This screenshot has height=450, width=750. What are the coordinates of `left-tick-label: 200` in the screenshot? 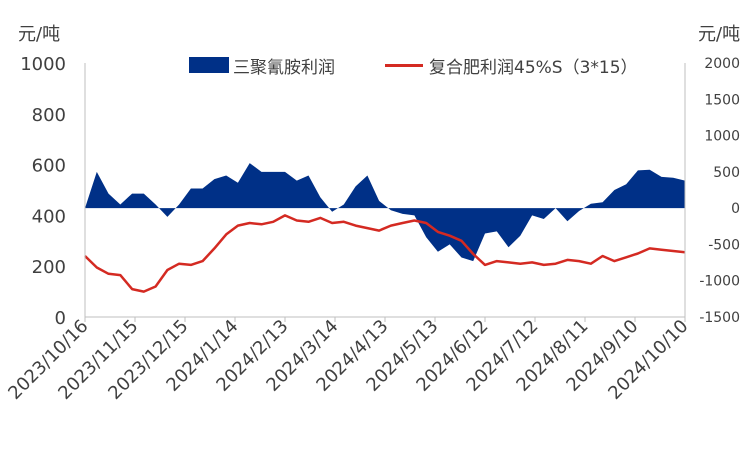 It's located at (49, 267).